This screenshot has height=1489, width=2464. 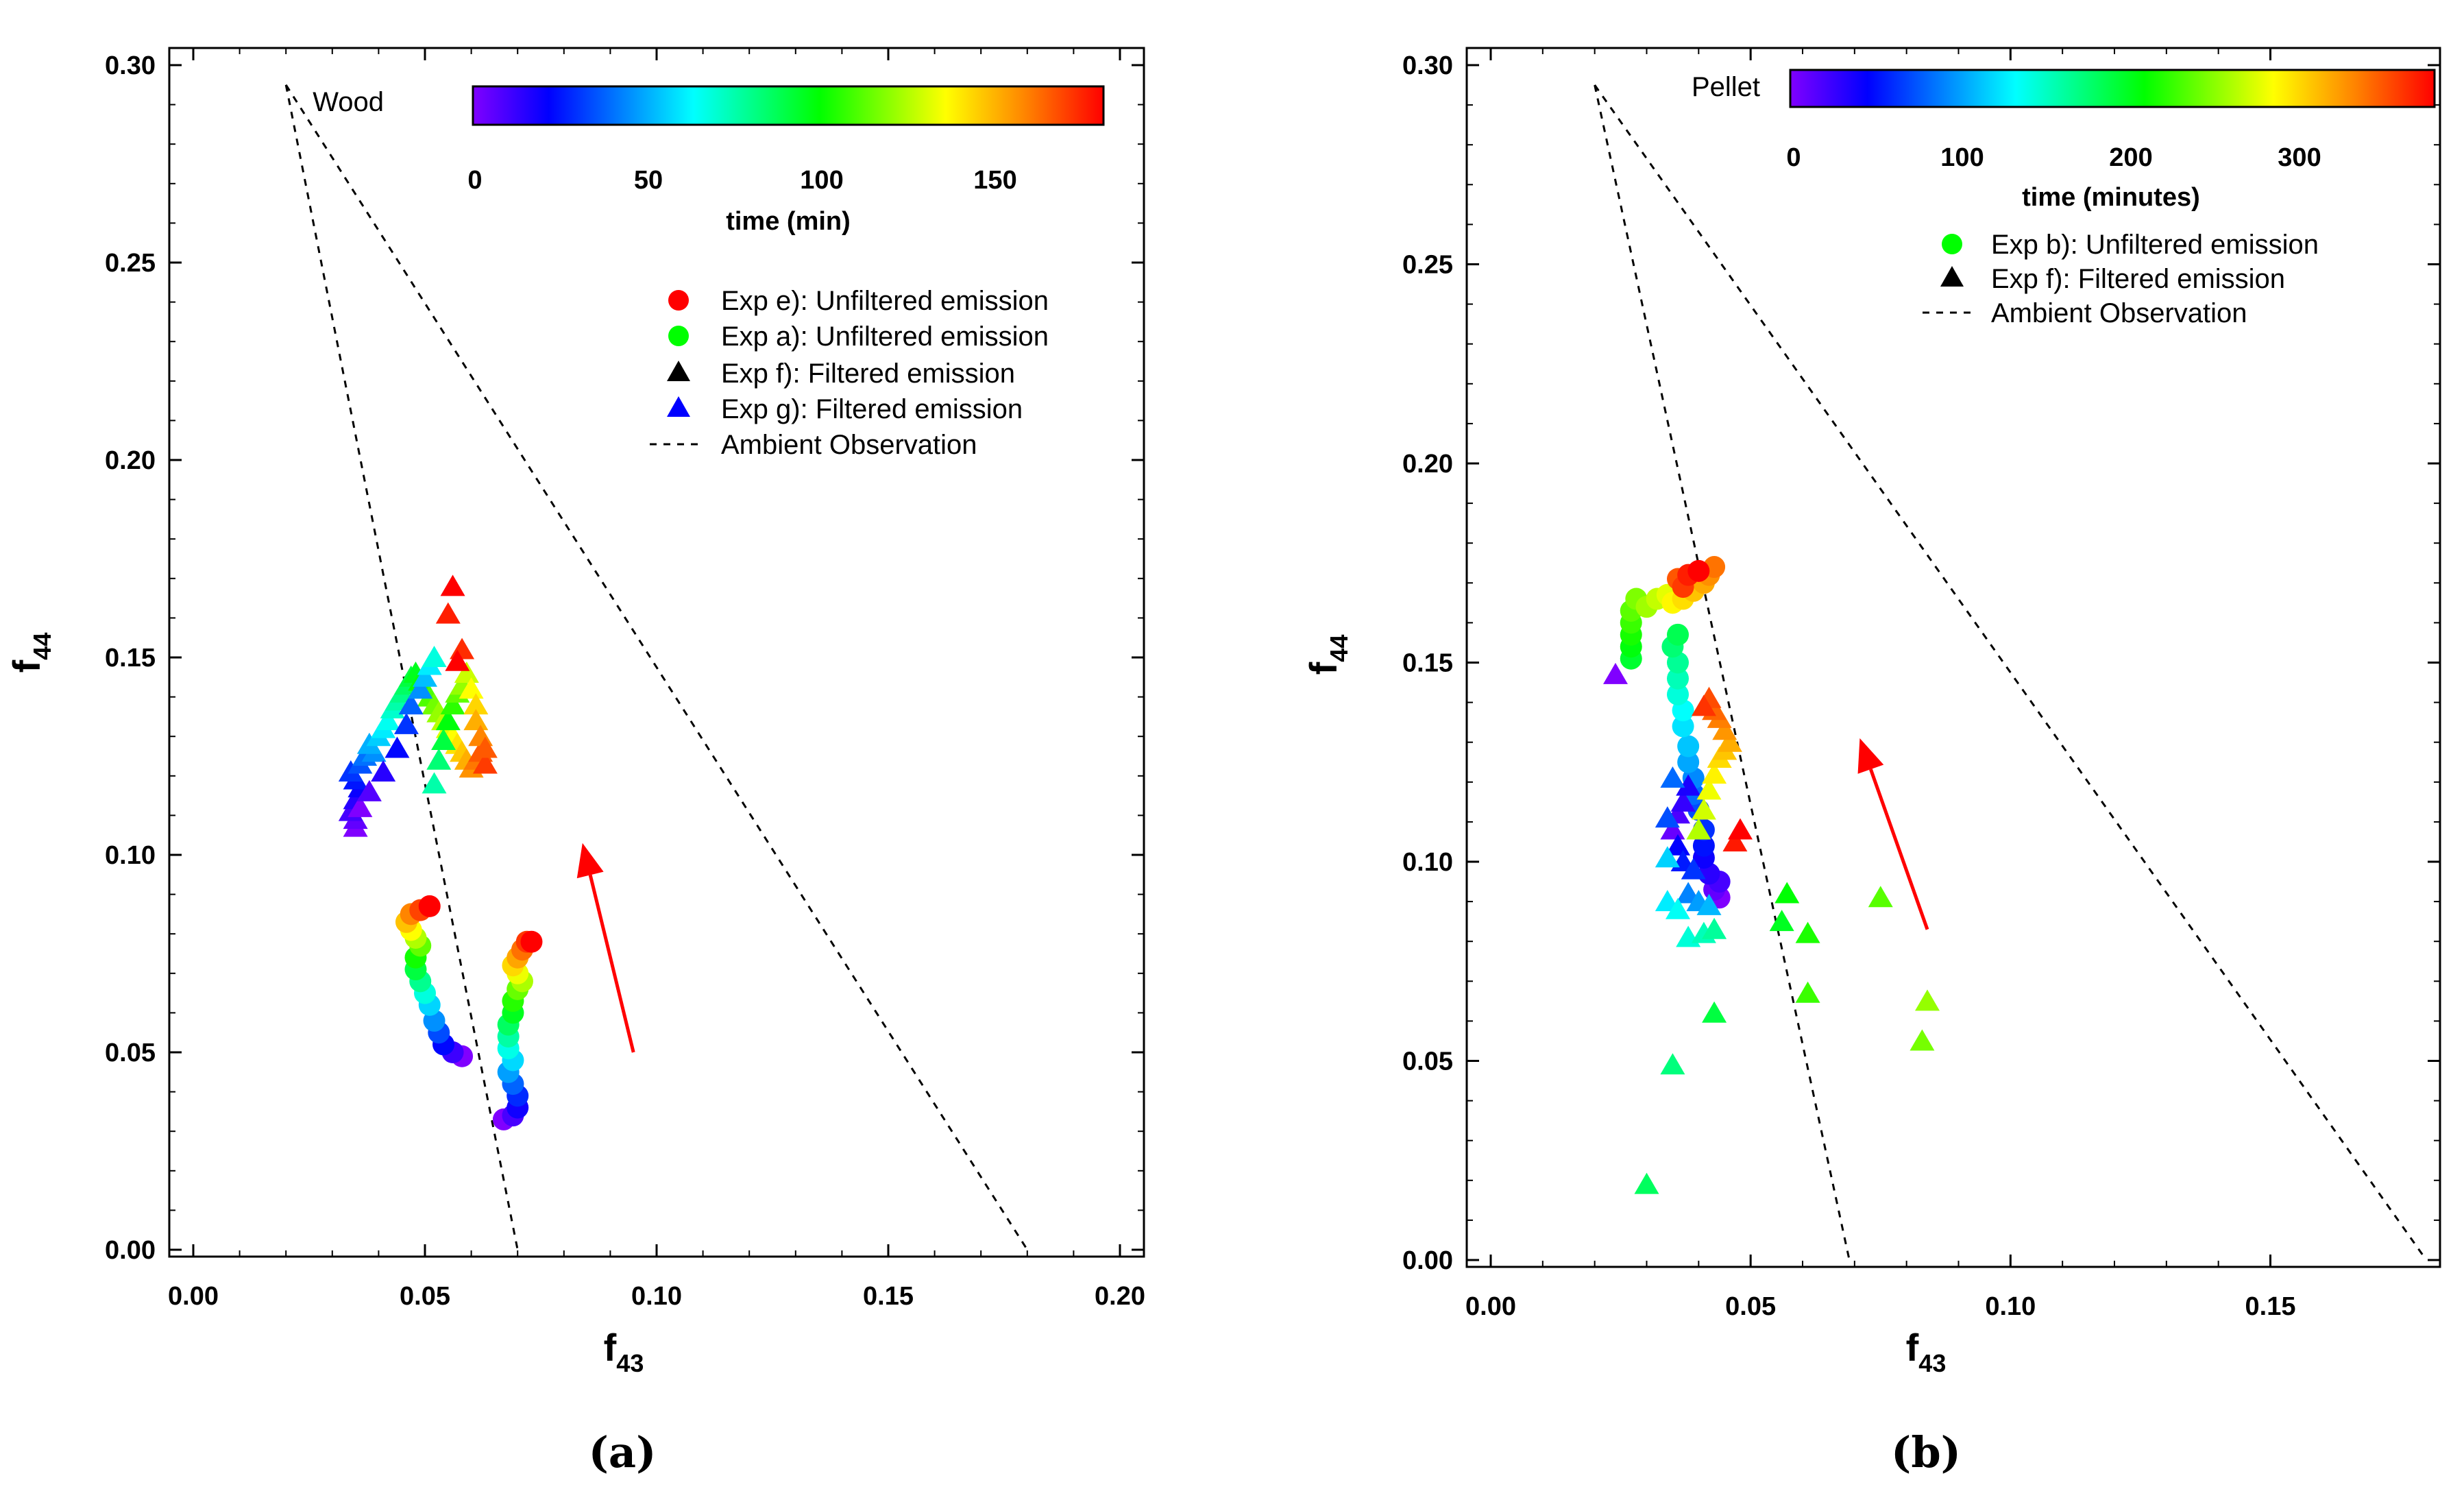 What do you see at coordinates (1427, 1062) in the screenshot?
I see `pellet-y-tick-label: 0.05` at bounding box center [1427, 1062].